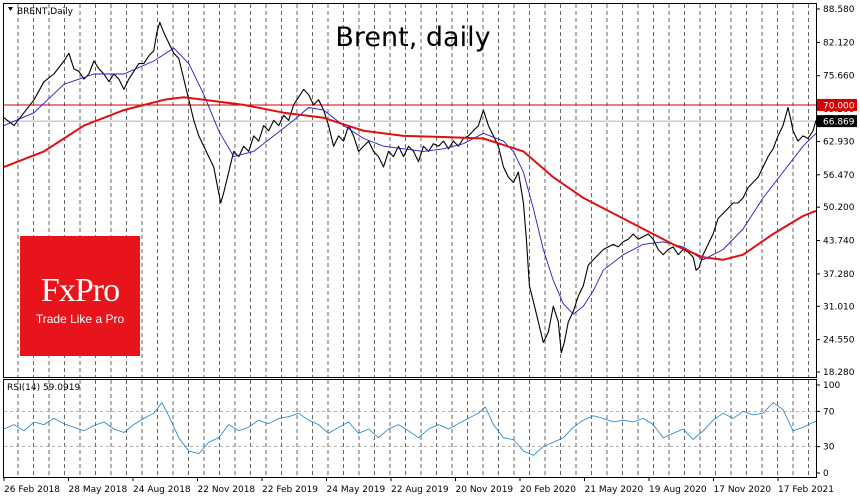 This screenshot has width=860, height=500. Describe the element at coordinates (614, 490) in the screenshot. I see `x-tick-label: 21 May 2020` at that location.